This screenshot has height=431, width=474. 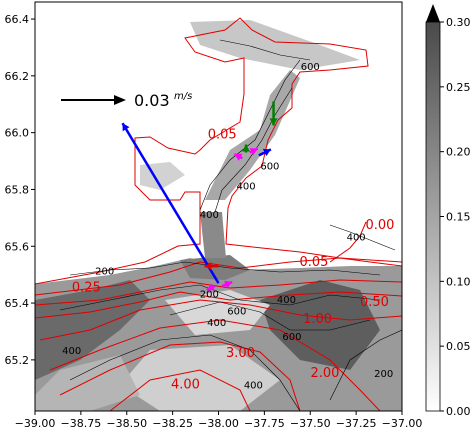 What do you see at coordinates (17, 19) in the screenshot?
I see `y-tick-label: 66.4` at bounding box center [17, 19].